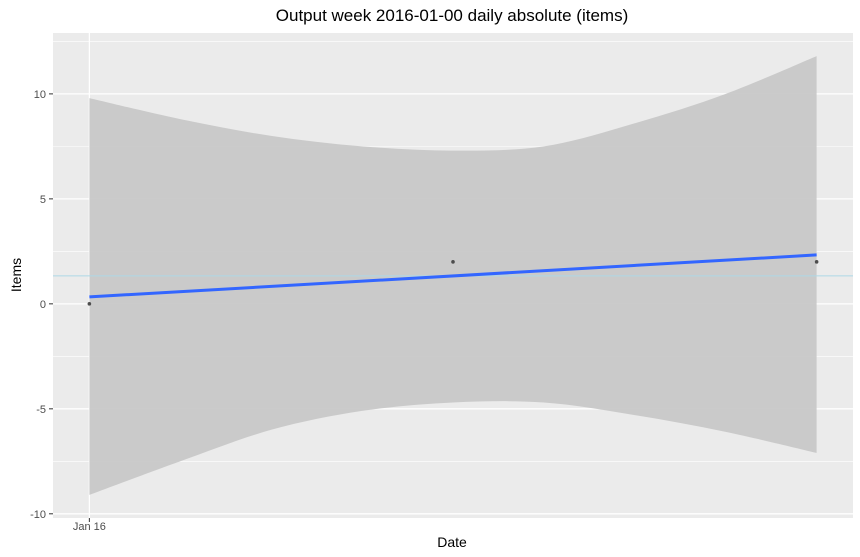 This screenshot has height=557, width=860. I want to click on x-axis: Jan 16, so click(89, 525).